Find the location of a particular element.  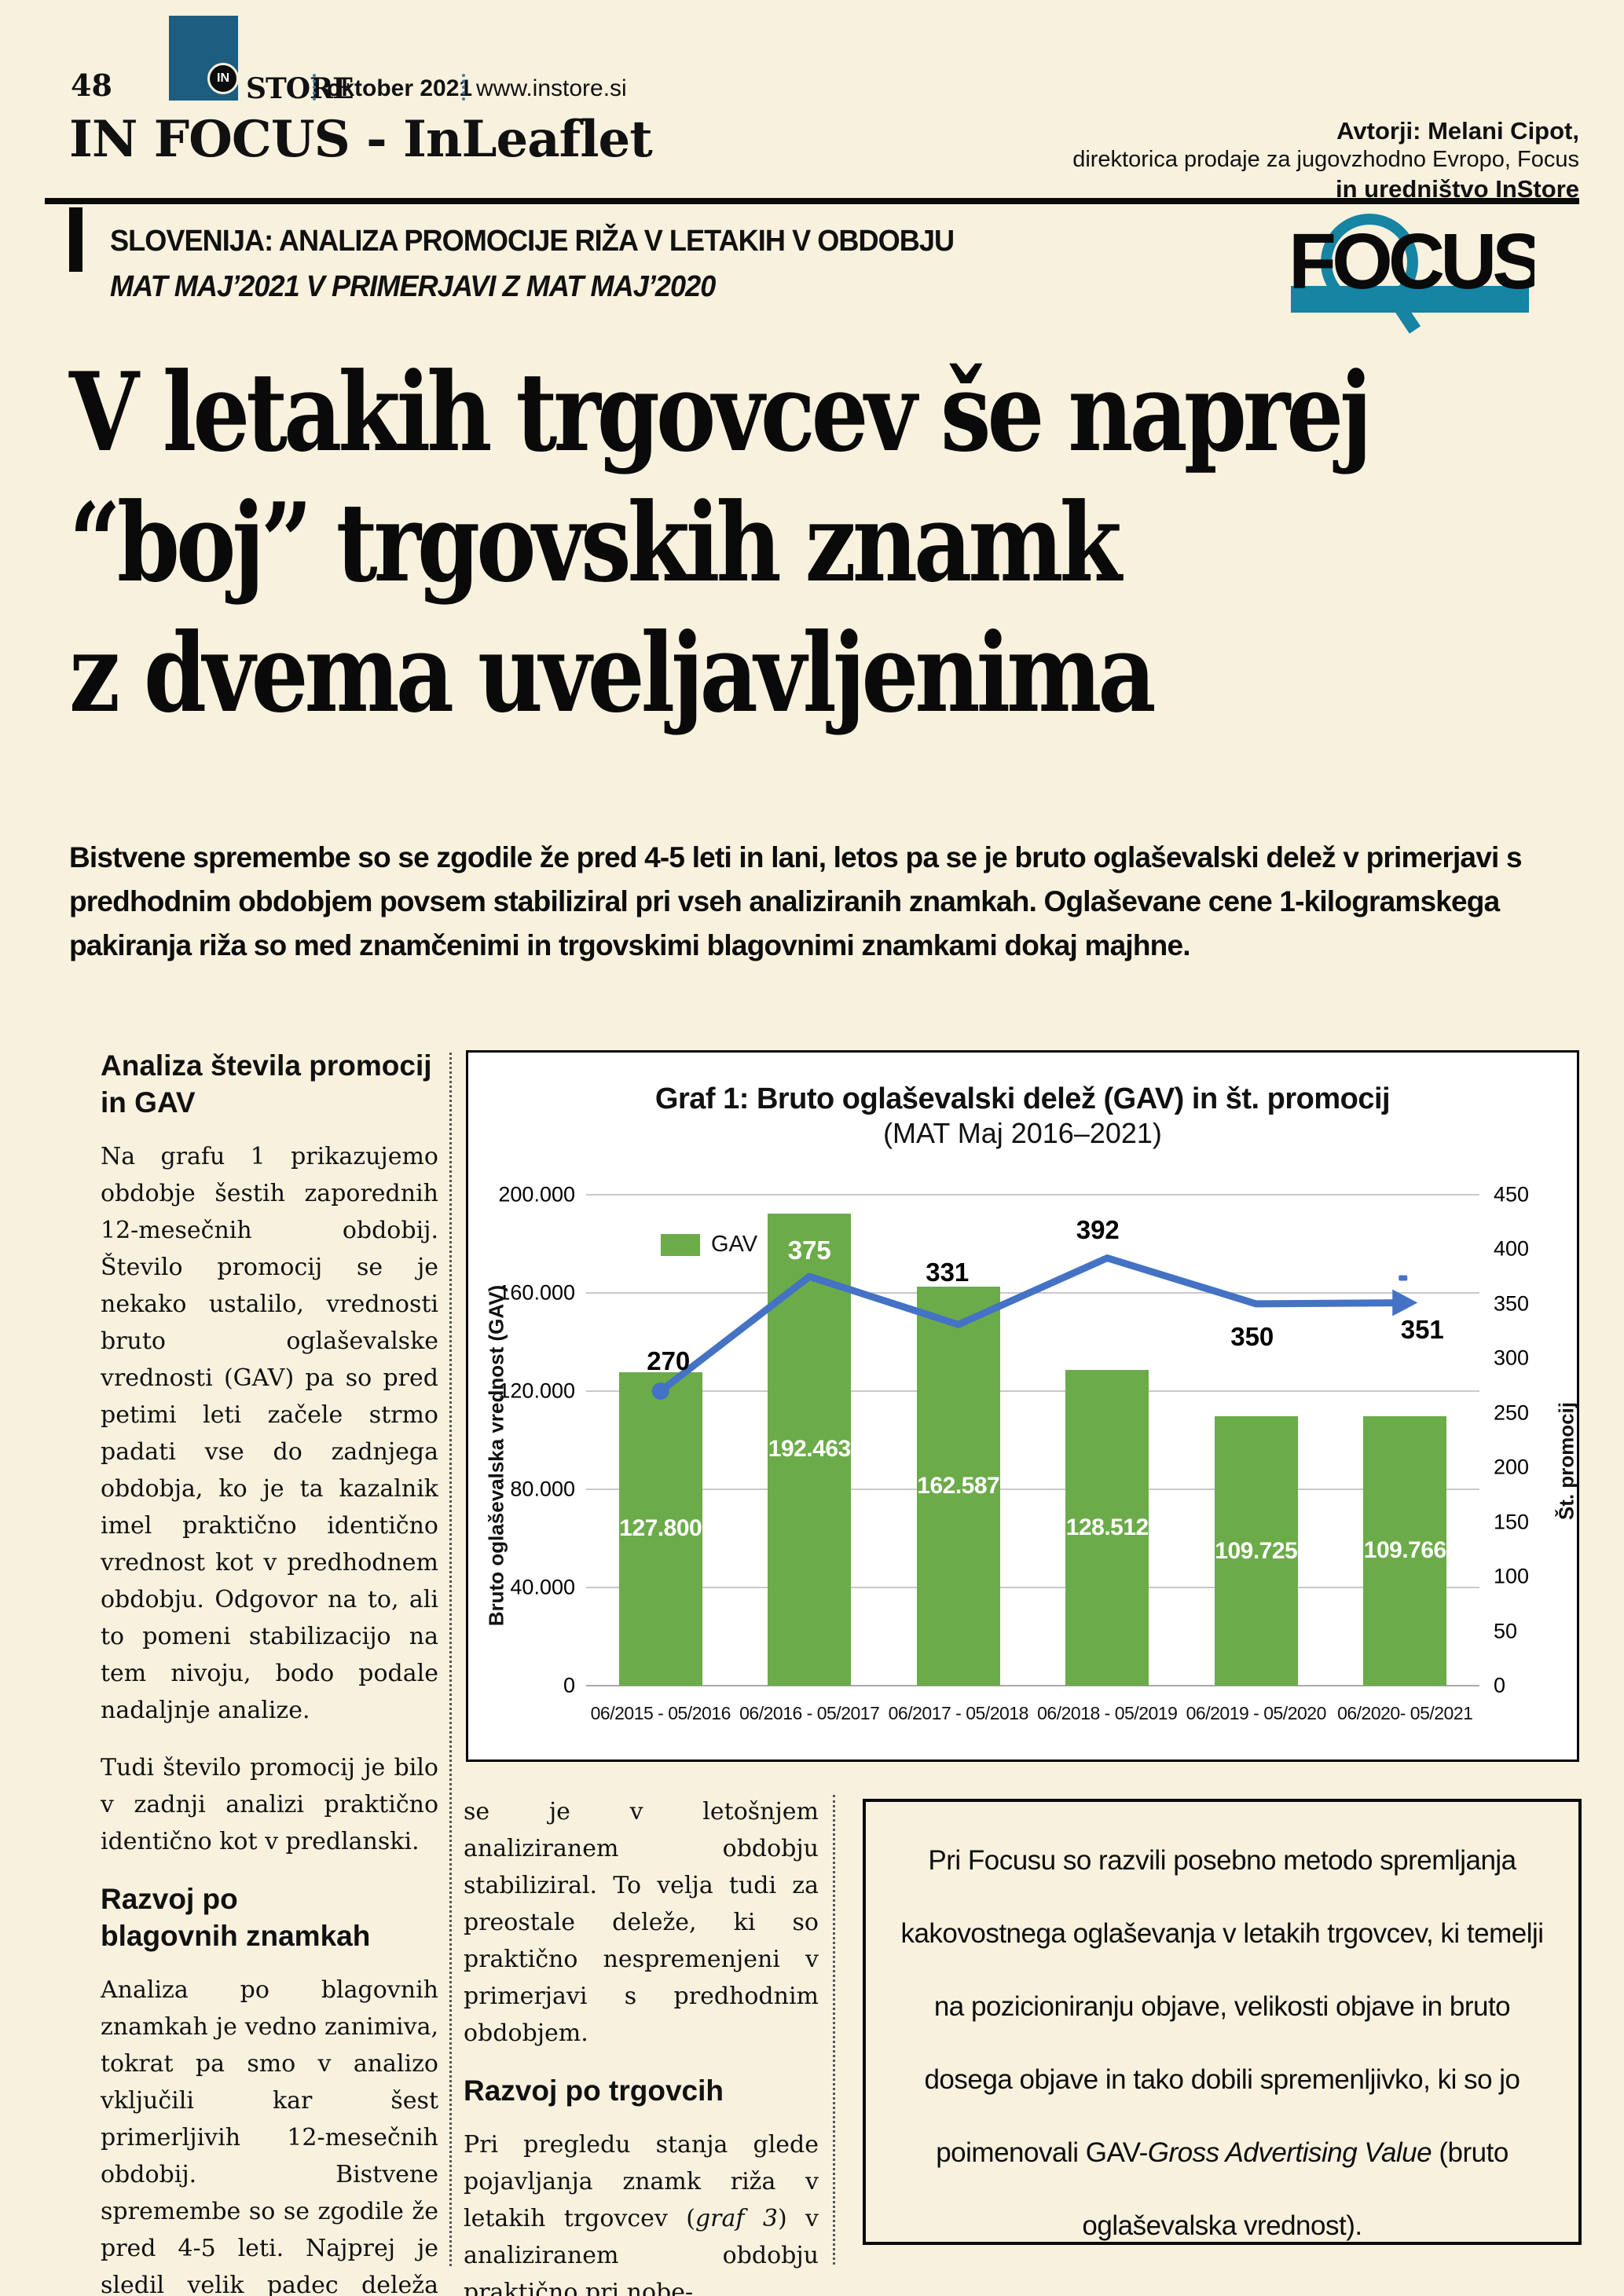

bar-value-label: 162.587 is located at coordinates (958, 1486).